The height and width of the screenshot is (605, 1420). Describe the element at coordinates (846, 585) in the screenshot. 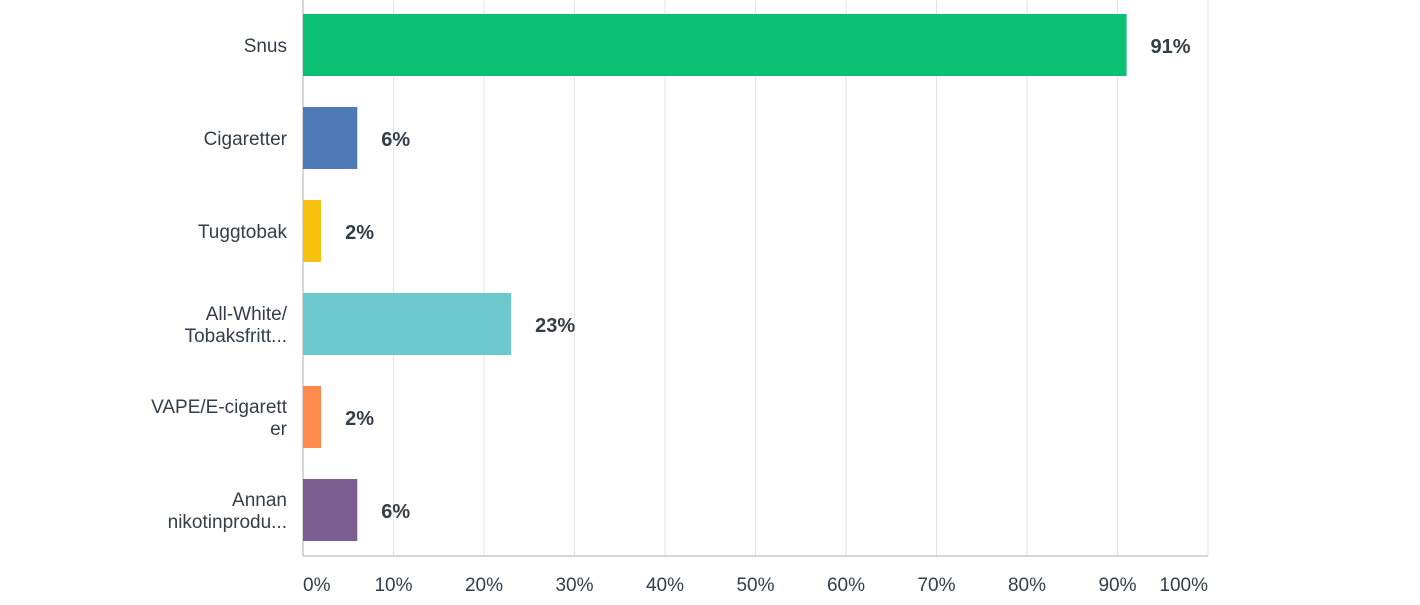

I see `x-tick-label: 60%` at that location.